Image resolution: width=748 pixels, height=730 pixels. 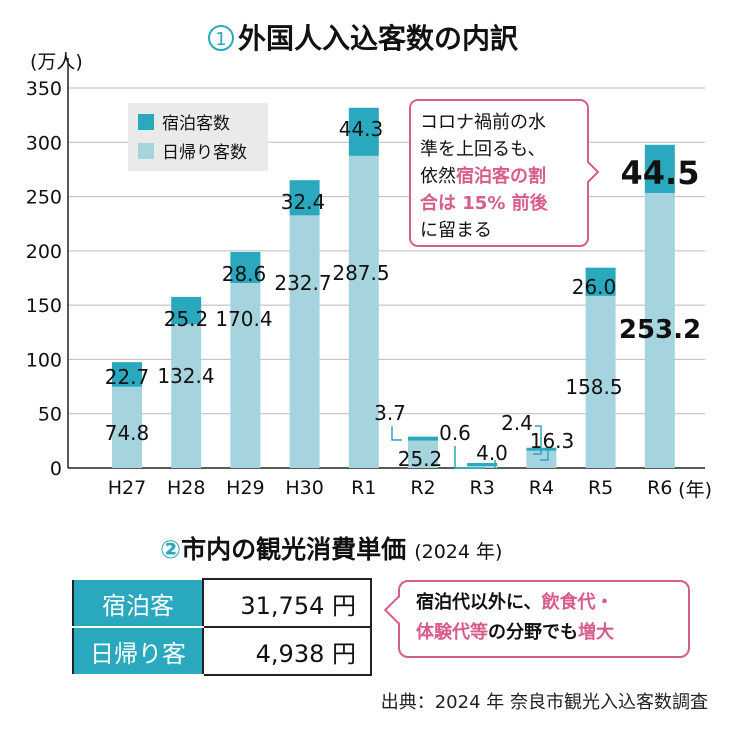 I want to click on callout-text: の分野でも, so click(x=533, y=632).